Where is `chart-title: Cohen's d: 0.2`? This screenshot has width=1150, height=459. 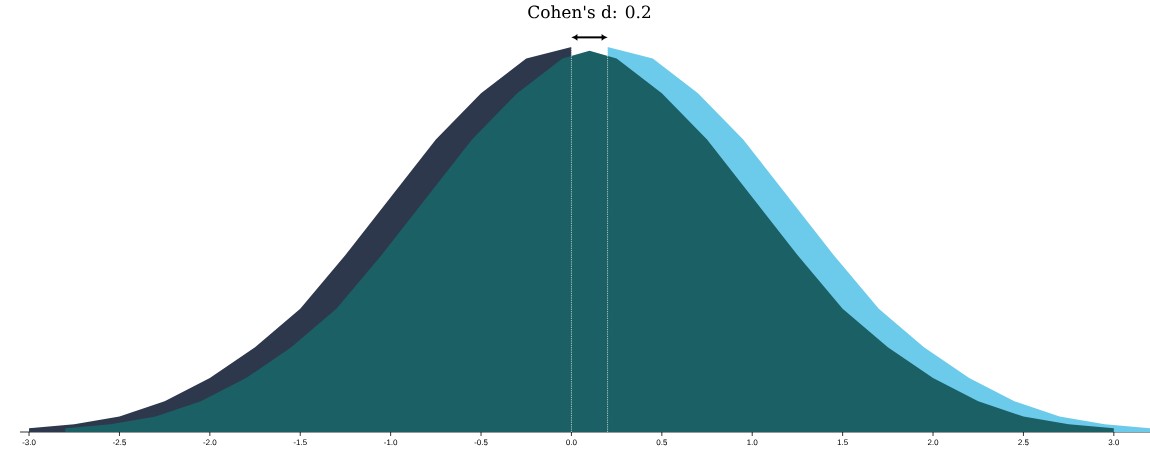 chart-title: Cohen's d: 0.2 is located at coordinates (589, 12).